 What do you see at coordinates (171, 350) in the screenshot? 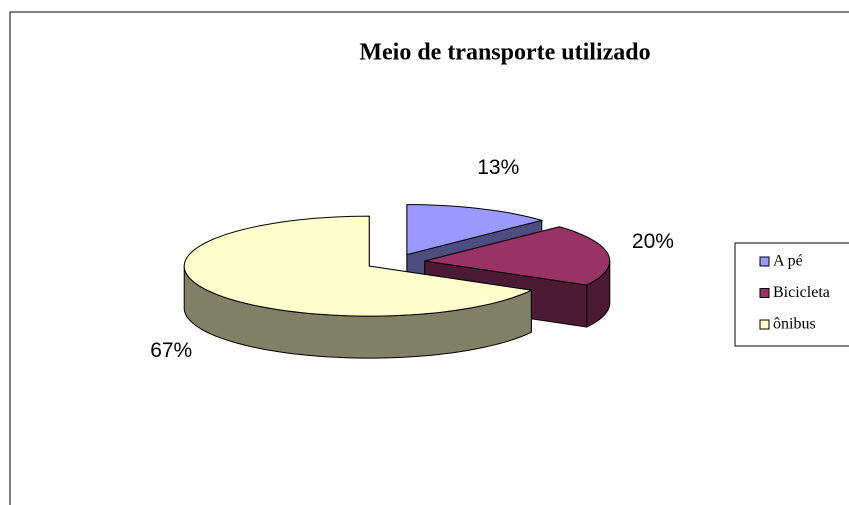
I see `data-label: 67%` at bounding box center [171, 350].